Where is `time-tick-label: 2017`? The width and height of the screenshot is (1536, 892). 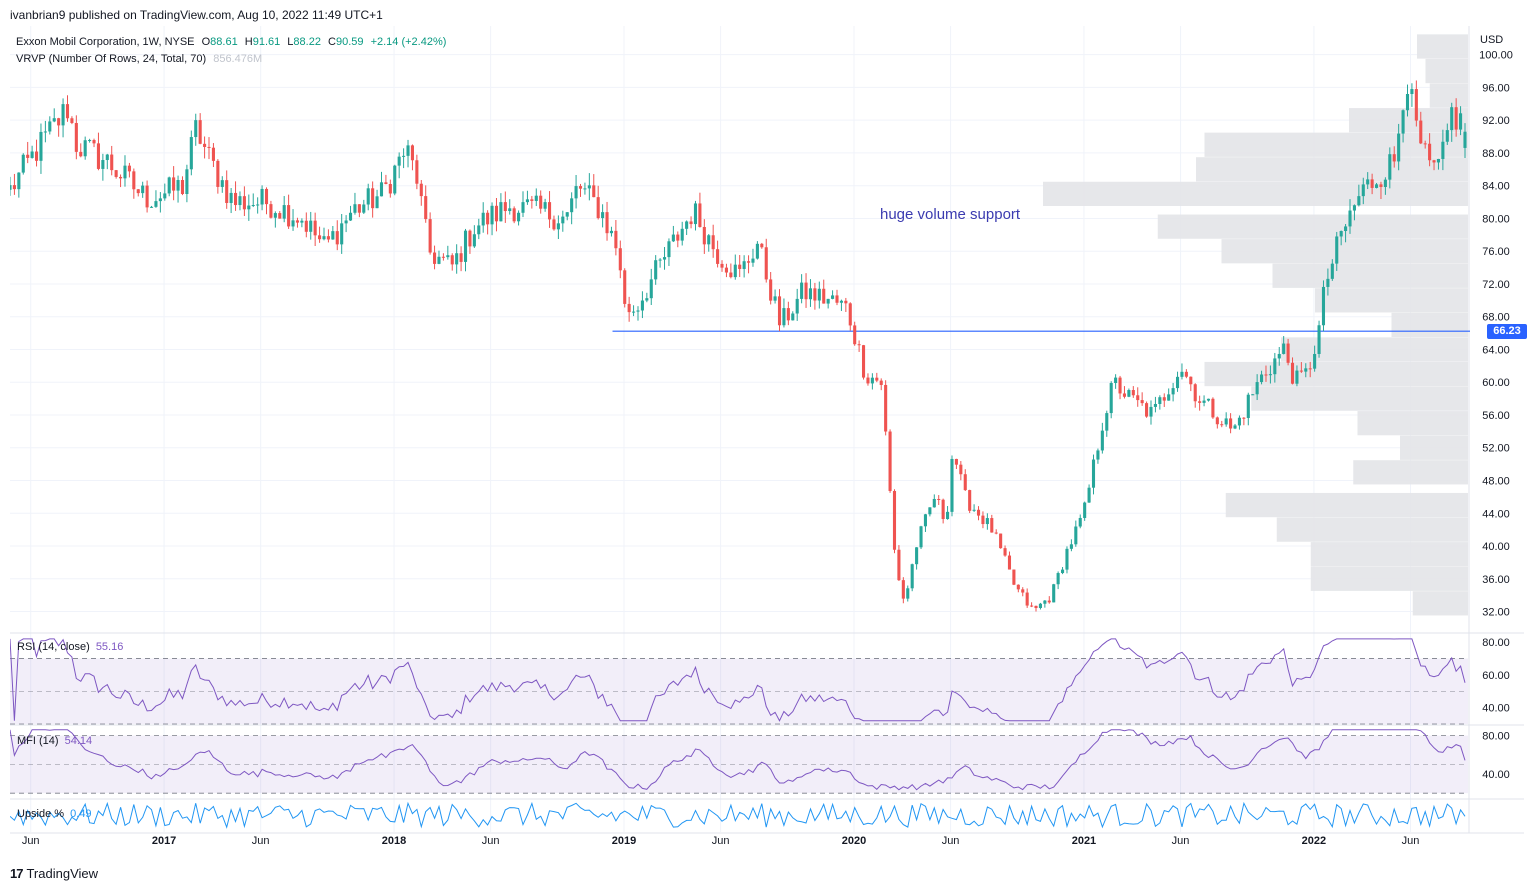 time-tick-label: 2017 is located at coordinates (164, 841).